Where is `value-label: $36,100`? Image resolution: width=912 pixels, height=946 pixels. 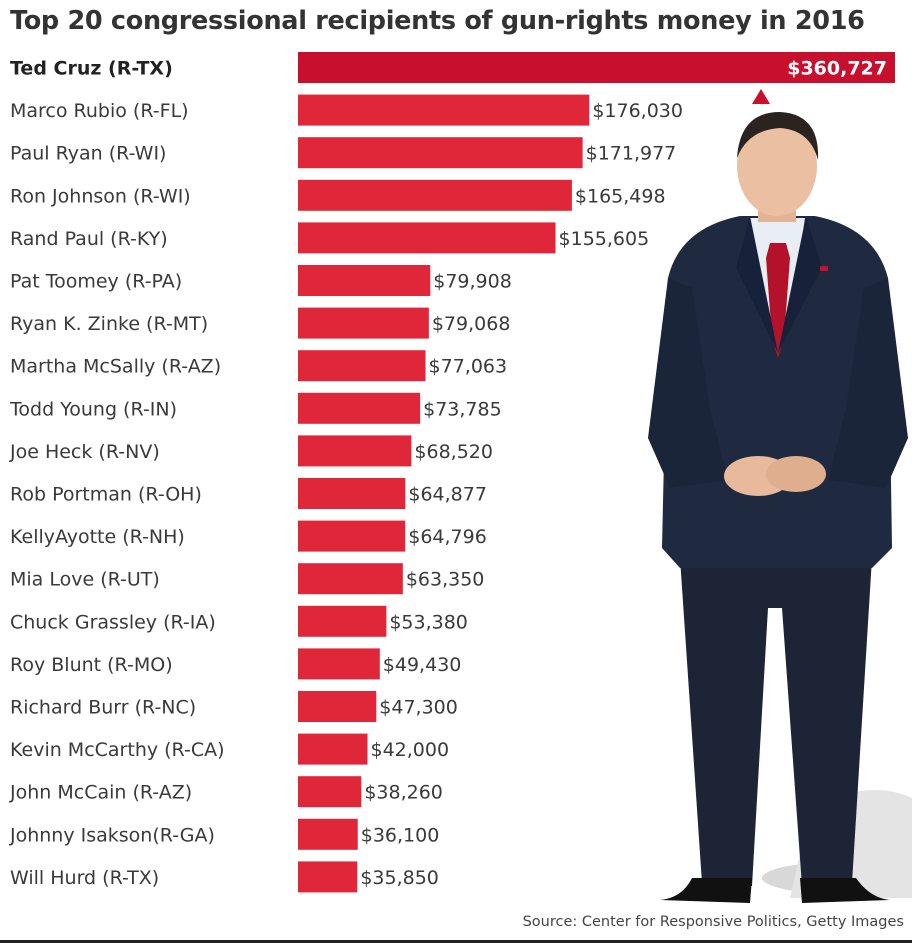
value-label: $36,100 is located at coordinates (400, 835).